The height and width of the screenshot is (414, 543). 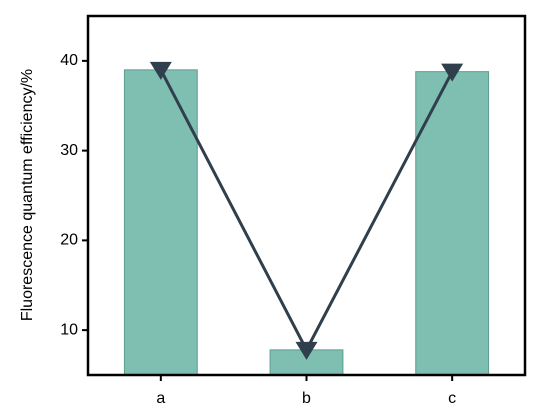 I want to click on x-tick-label: c, so click(x=452, y=398).